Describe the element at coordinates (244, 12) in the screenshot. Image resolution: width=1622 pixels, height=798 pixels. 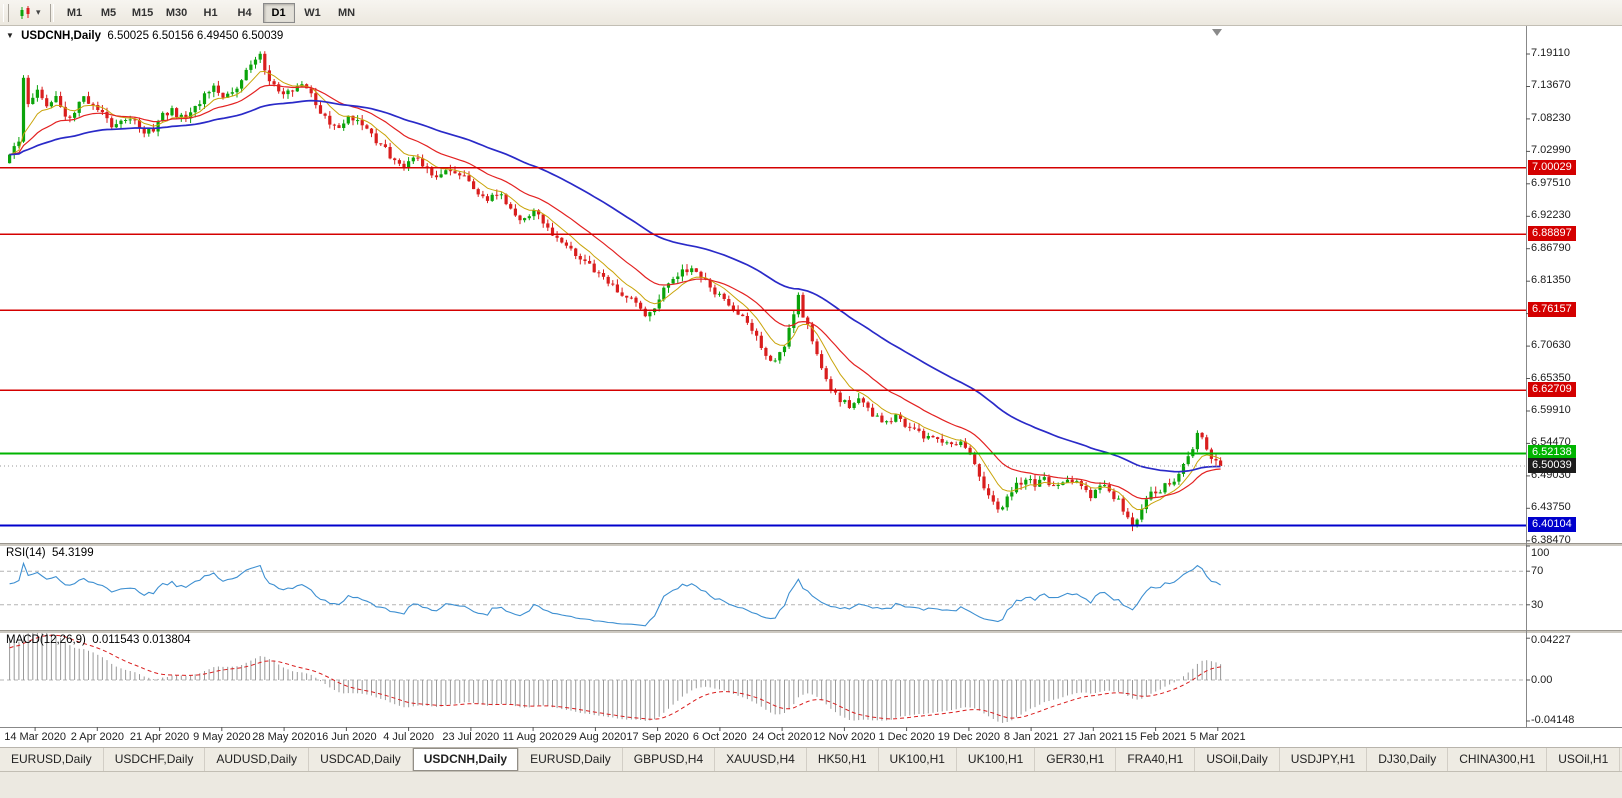
I see `timeframe-button-h4: H4` at that location.